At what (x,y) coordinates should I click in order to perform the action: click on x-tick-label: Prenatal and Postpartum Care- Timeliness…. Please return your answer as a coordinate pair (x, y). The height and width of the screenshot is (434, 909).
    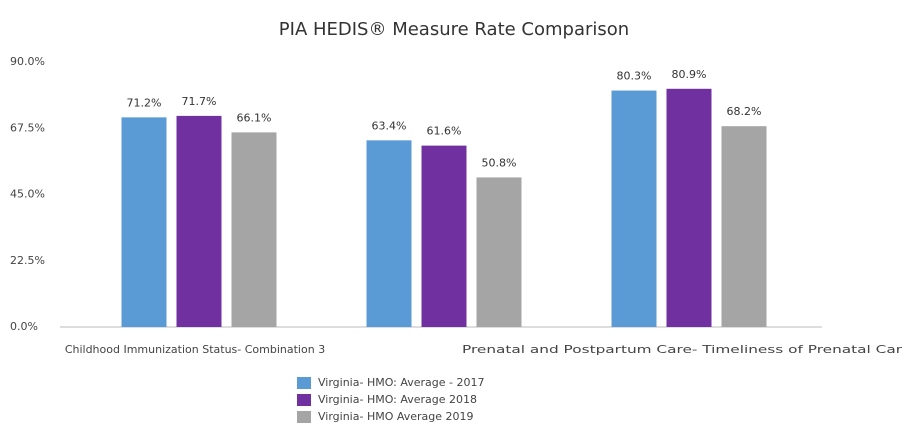
    Looking at the image, I should click on (682, 349).